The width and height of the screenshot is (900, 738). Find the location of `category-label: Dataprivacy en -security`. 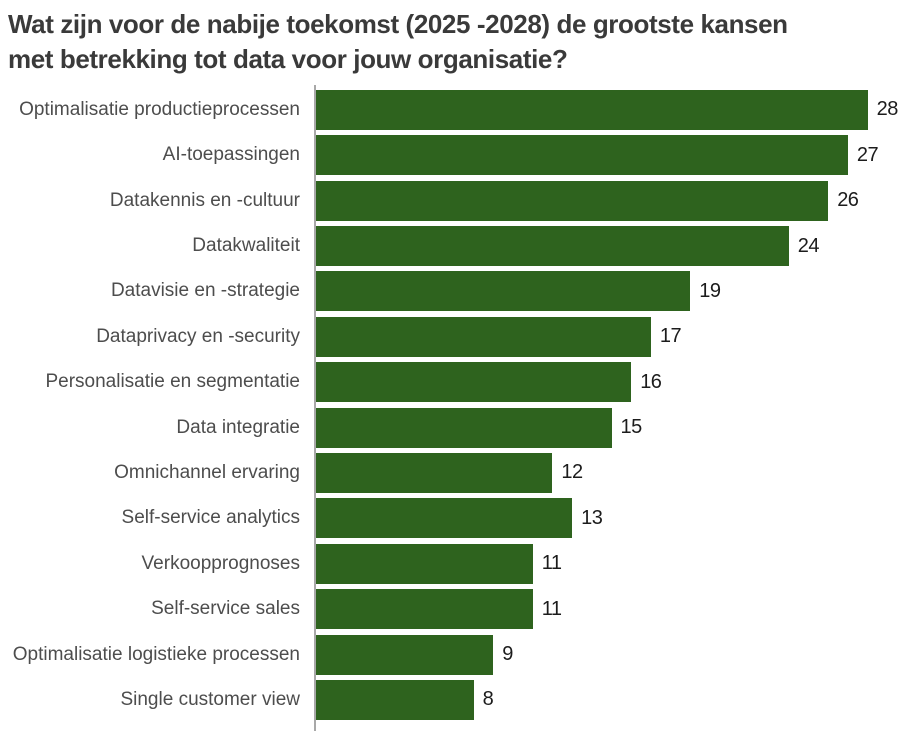

category-label: Dataprivacy en -security is located at coordinates (198, 336).